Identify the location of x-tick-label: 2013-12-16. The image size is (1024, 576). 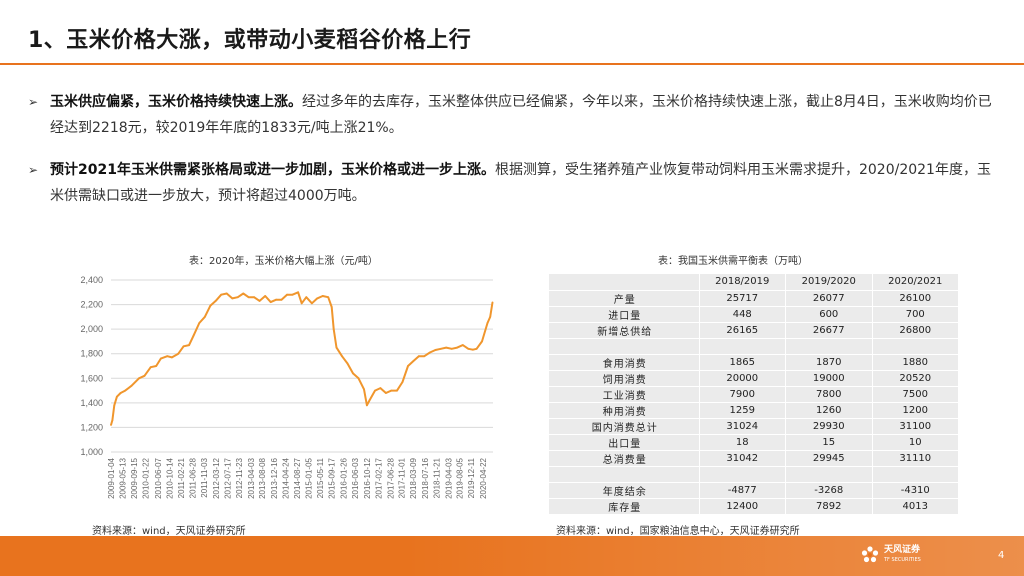
(274, 477).